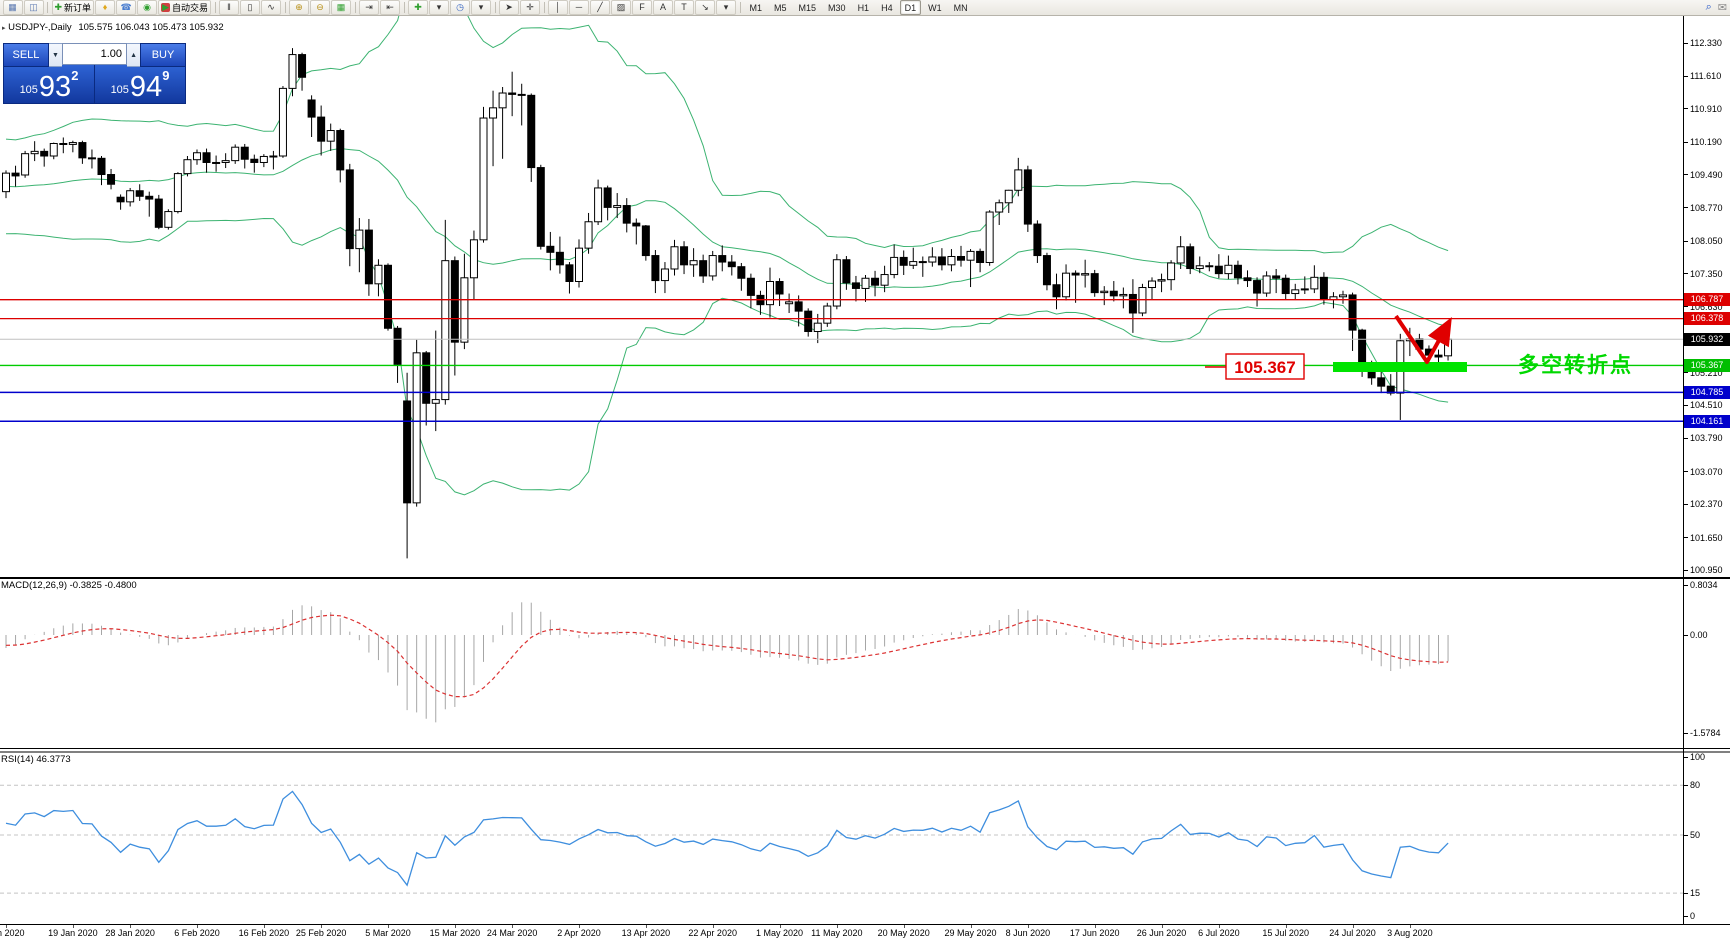 Image resolution: width=1730 pixels, height=941 pixels. Describe the element at coordinates (1423, 339) in the screenshot. I see `reversal-arrow` at that location.